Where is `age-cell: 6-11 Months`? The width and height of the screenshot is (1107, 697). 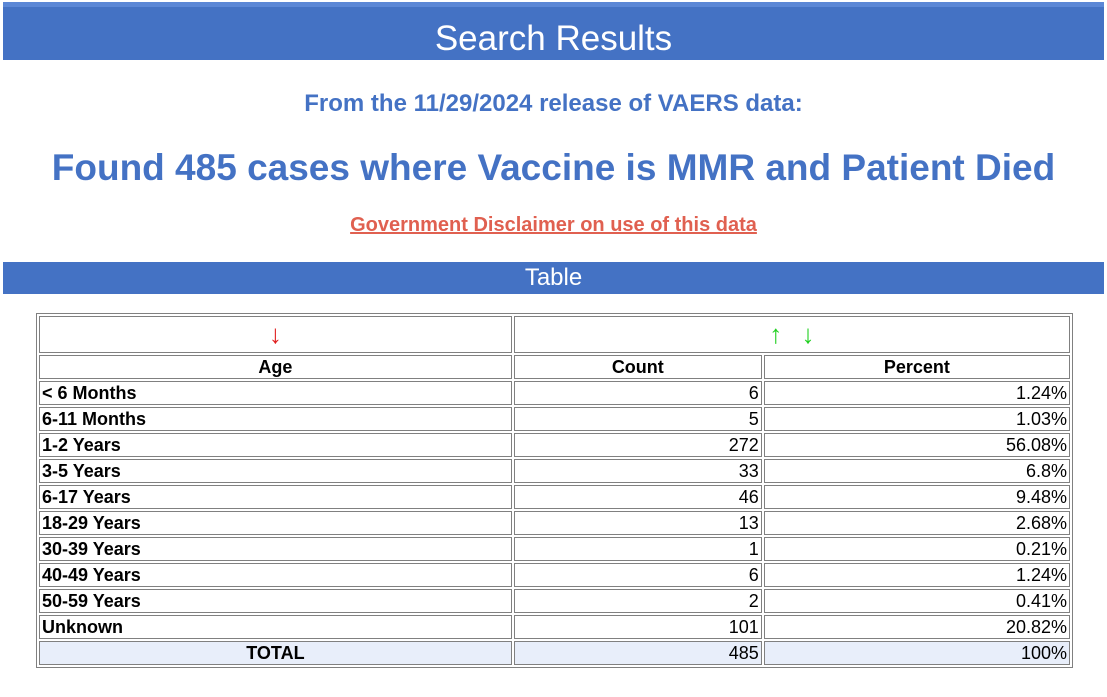 age-cell: 6-11 Months is located at coordinates (275, 419).